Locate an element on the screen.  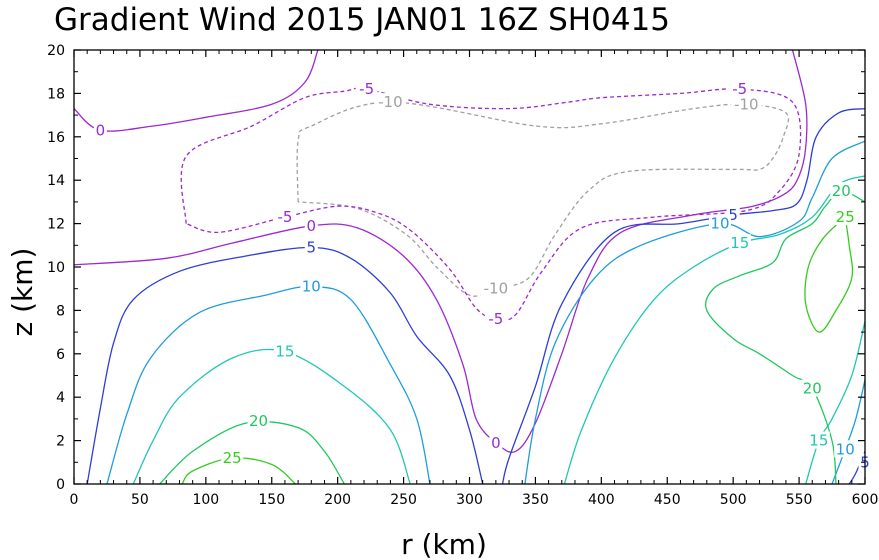
contour-label-10-2: 10 is located at coordinates (845, 449).